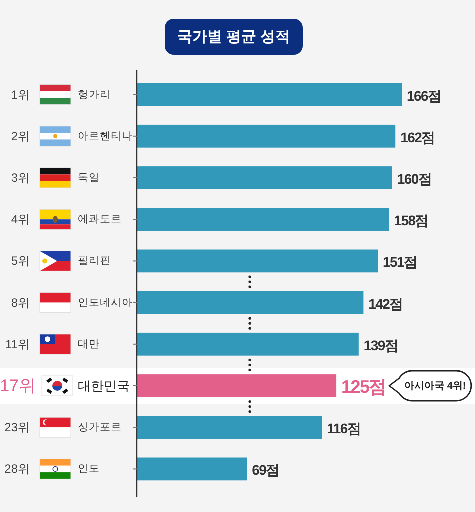  What do you see at coordinates (89, 469) in the screenshot?
I see `y-tick-label: 인도` at bounding box center [89, 469].